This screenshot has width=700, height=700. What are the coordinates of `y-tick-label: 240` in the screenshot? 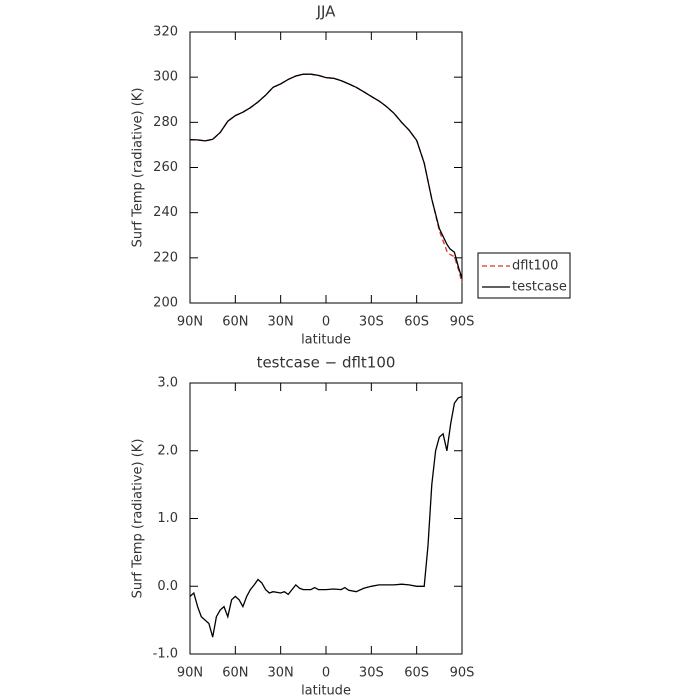 It's located at (165, 212).